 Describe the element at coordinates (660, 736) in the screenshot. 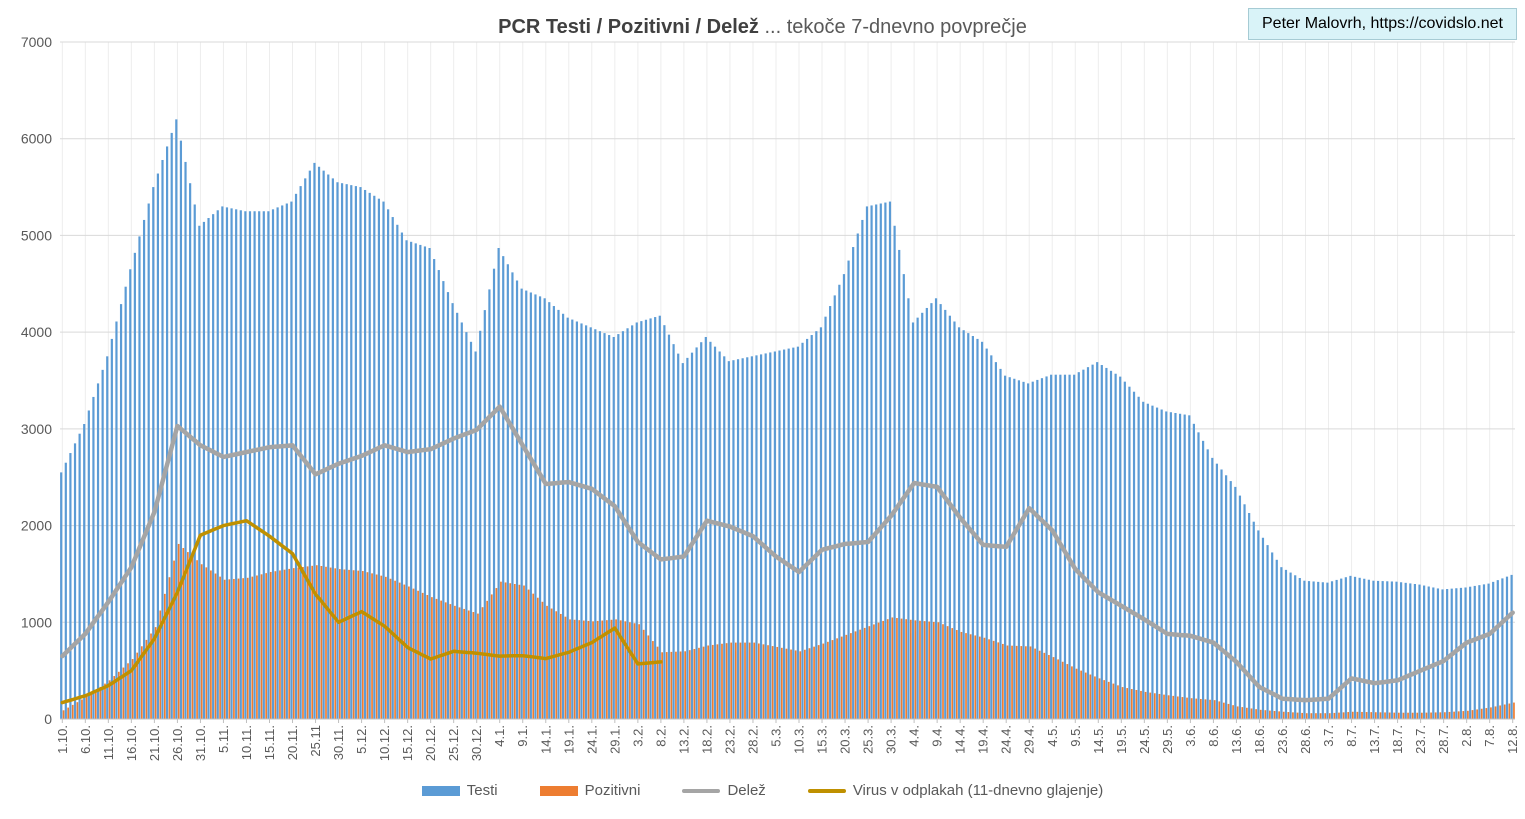

I see `x-axis-label: 8.2.` at that location.